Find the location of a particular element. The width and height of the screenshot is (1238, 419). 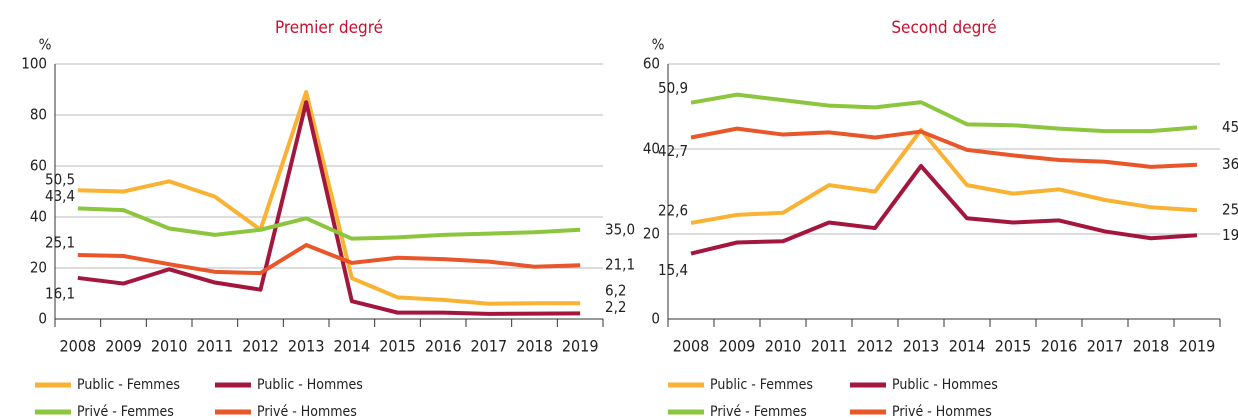

data-label: 25,1 is located at coordinates (60, 242).